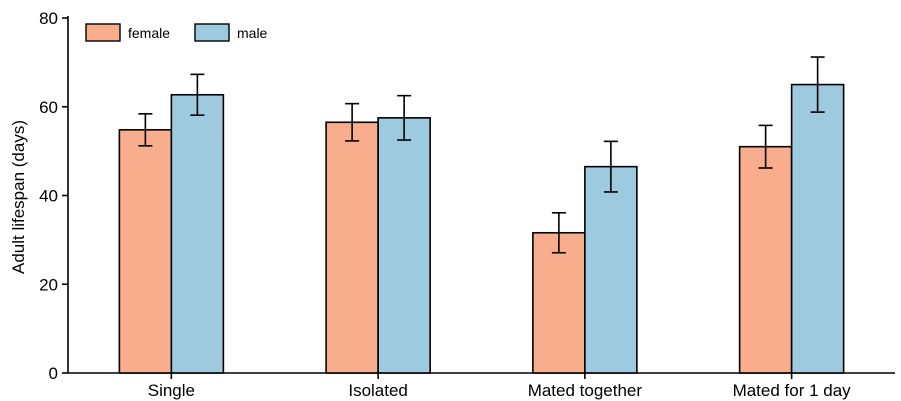  What do you see at coordinates (103, 32) in the screenshot?
I see `legend-swatch-female` at bounding box center [103, 32].